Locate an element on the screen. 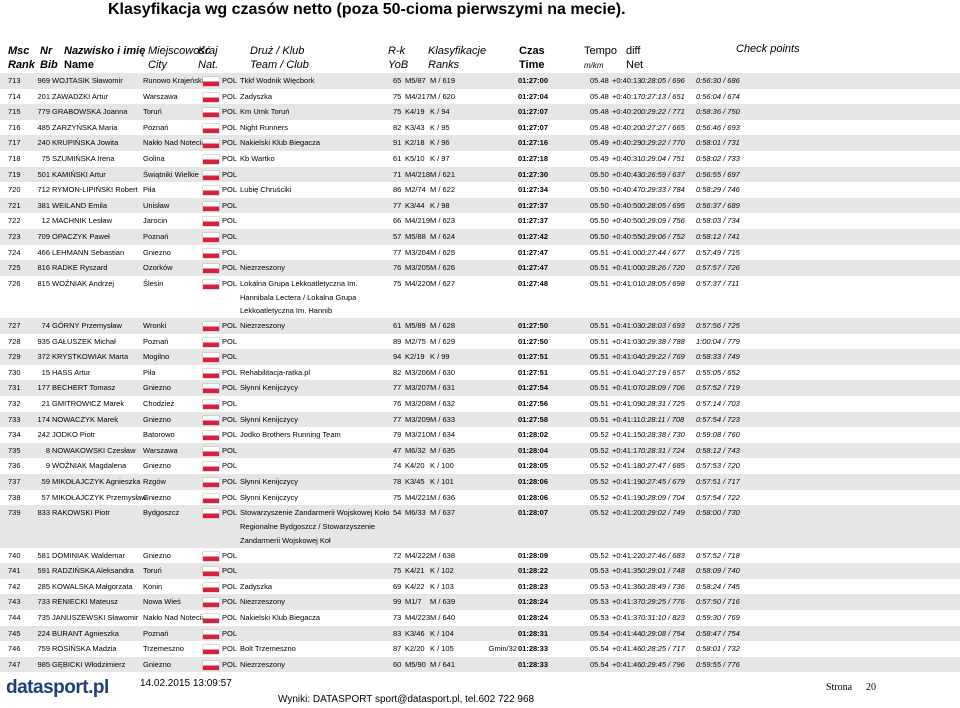 The height and width of the screenshot is (708, 960). time: 01:28:05 is located at coordinates (533, 466).